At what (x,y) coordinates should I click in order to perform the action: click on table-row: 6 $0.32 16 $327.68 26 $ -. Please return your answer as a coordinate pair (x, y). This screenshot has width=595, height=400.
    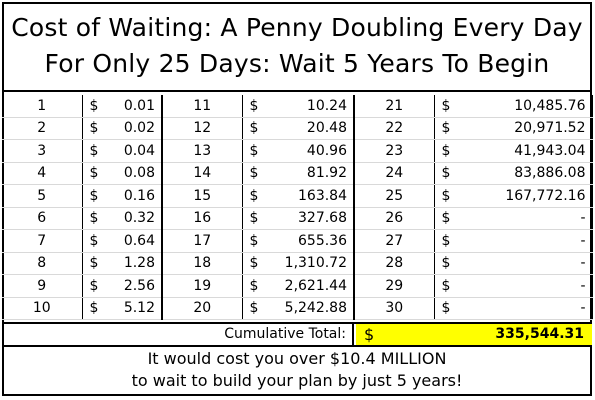
    Looking at the image, I should click on (297, 218).